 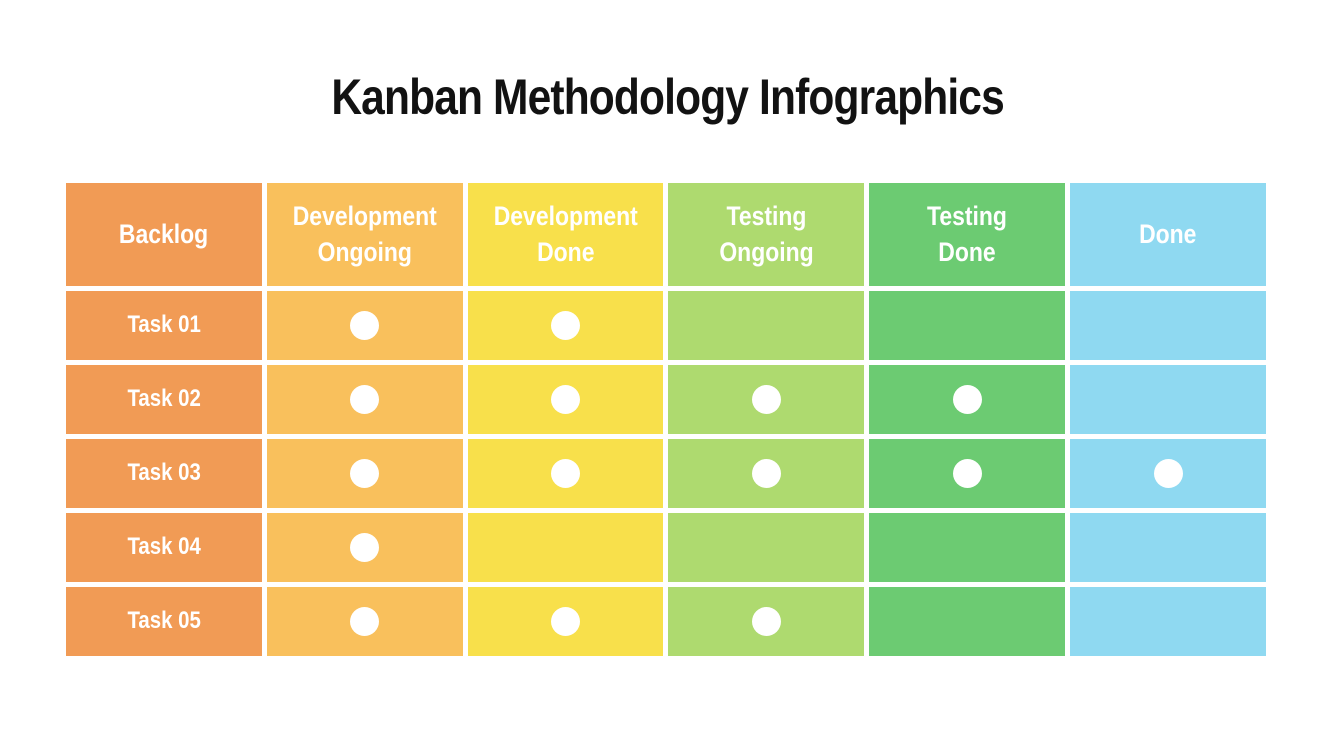 I want to click on task-row-header-task-04: Task 04, so click(x=164, y=547).